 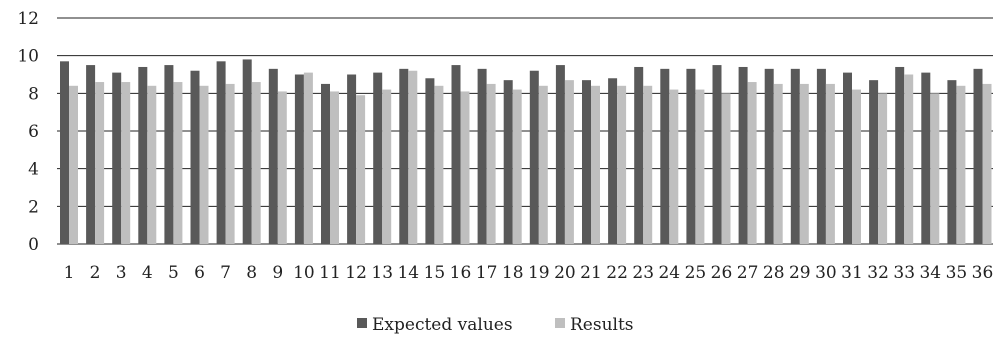 I want to click on x-tick-label: 27, so click(x=748, y=273).